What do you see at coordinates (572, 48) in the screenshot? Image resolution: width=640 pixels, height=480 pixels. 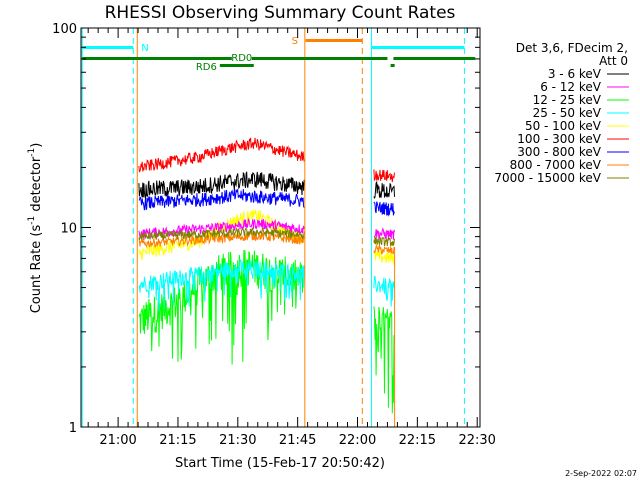 I see `legend-header-line-1: Det 3,6, FDecim 2,` at bounding box center [572, 48].